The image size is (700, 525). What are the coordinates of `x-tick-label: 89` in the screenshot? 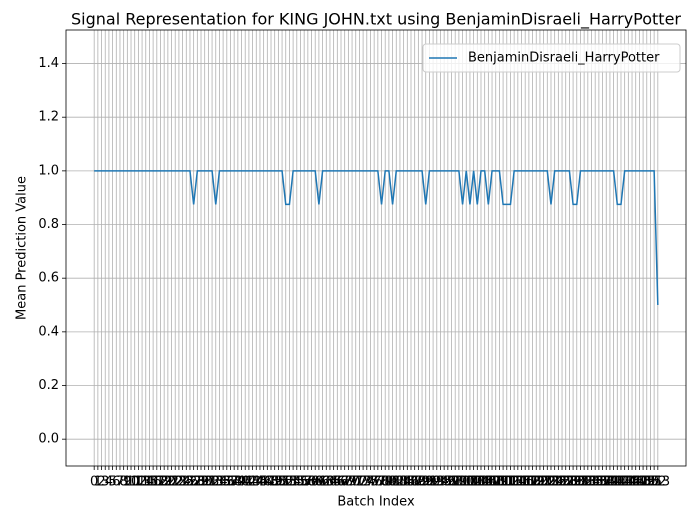 It's located at (422, 482).